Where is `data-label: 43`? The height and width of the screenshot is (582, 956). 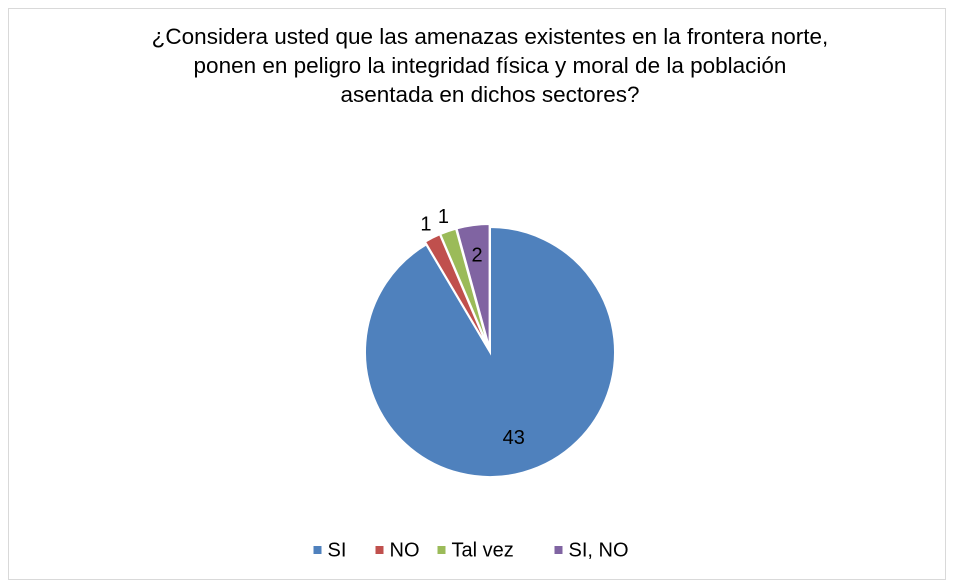 data-label: 43 is located at coordinates (514, 438).